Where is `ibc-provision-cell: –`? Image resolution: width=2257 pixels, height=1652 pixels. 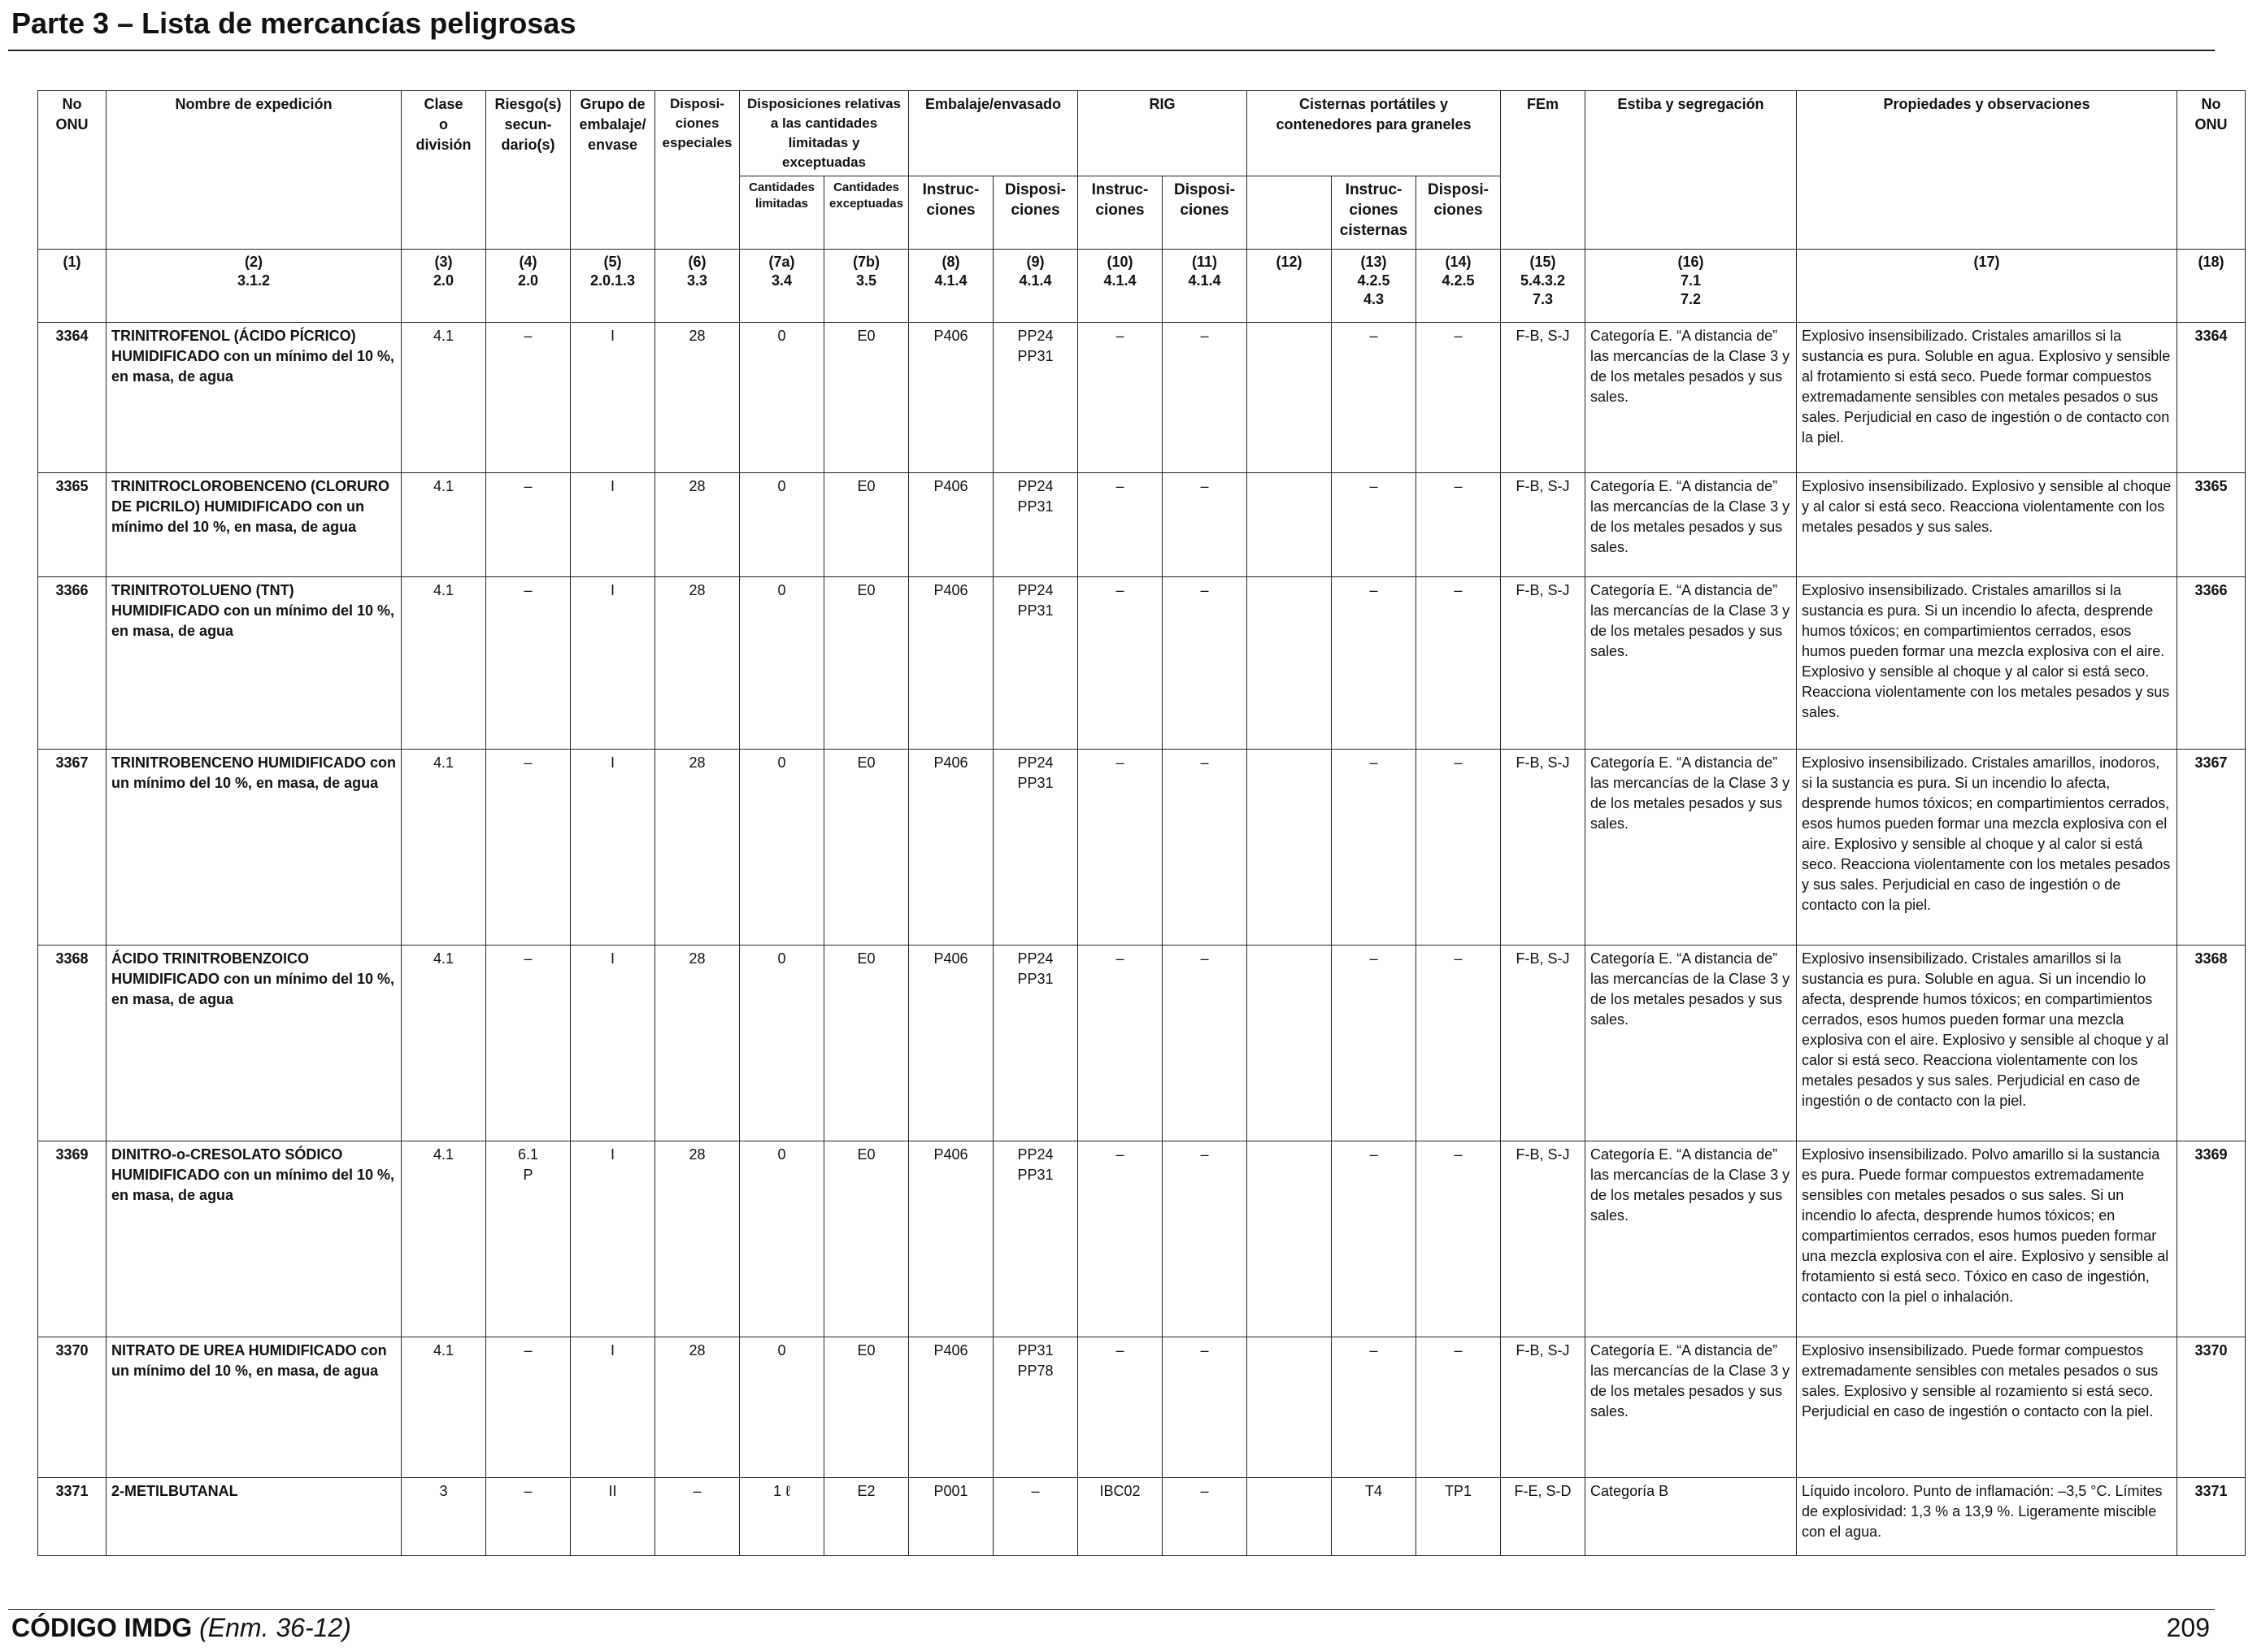
ibc-provision-cell: – is located at coordinates (1204, 663).